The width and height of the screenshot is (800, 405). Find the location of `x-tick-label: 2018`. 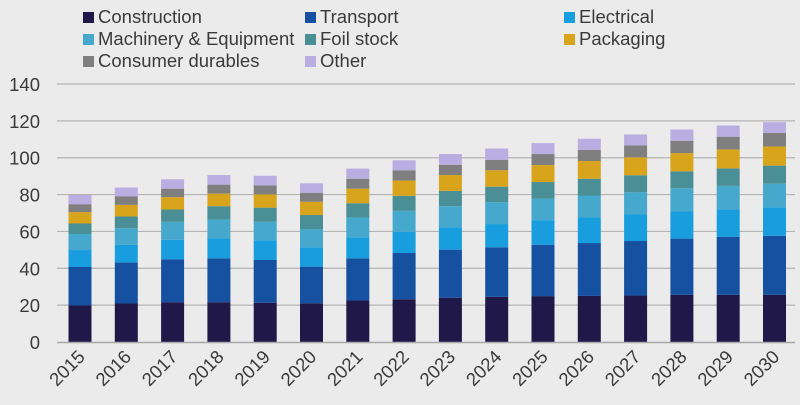

x-tick-label: 2018 is located at coordinates (206, 368).